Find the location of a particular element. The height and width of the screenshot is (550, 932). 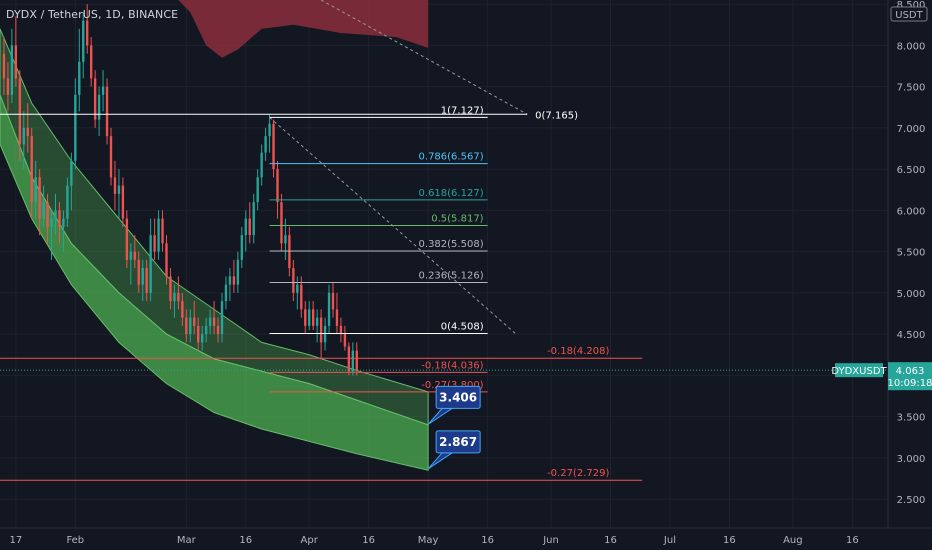

time-tick-label: May is located at coordinates (428, 540).